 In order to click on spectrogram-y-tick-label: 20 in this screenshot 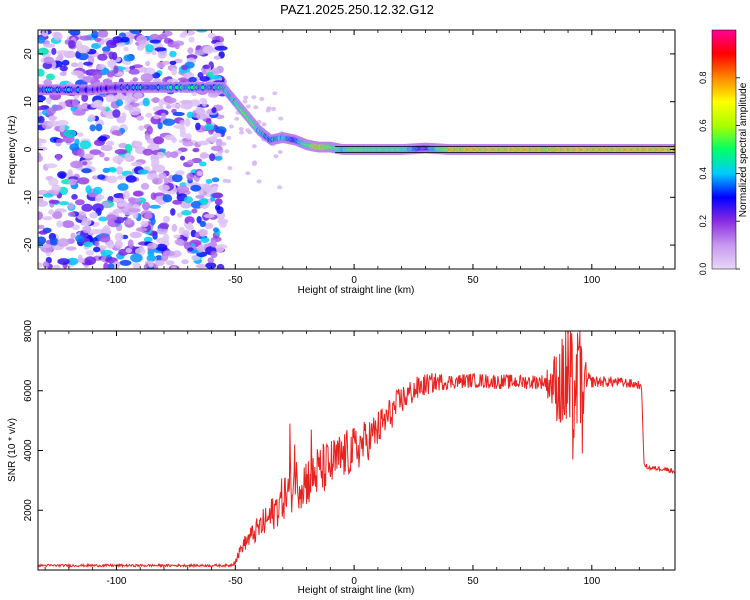, I will do `click(28, 54)`.